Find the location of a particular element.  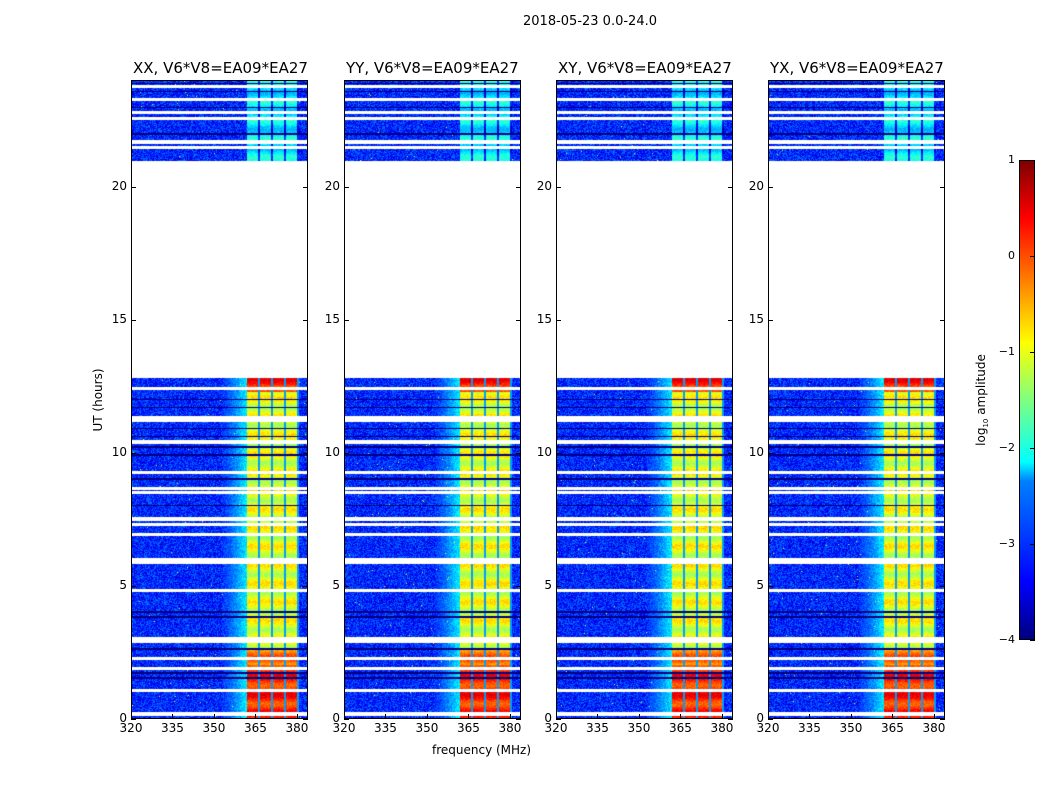

colorbar-tick-label: 0 is located at coordinates (1011, 255).